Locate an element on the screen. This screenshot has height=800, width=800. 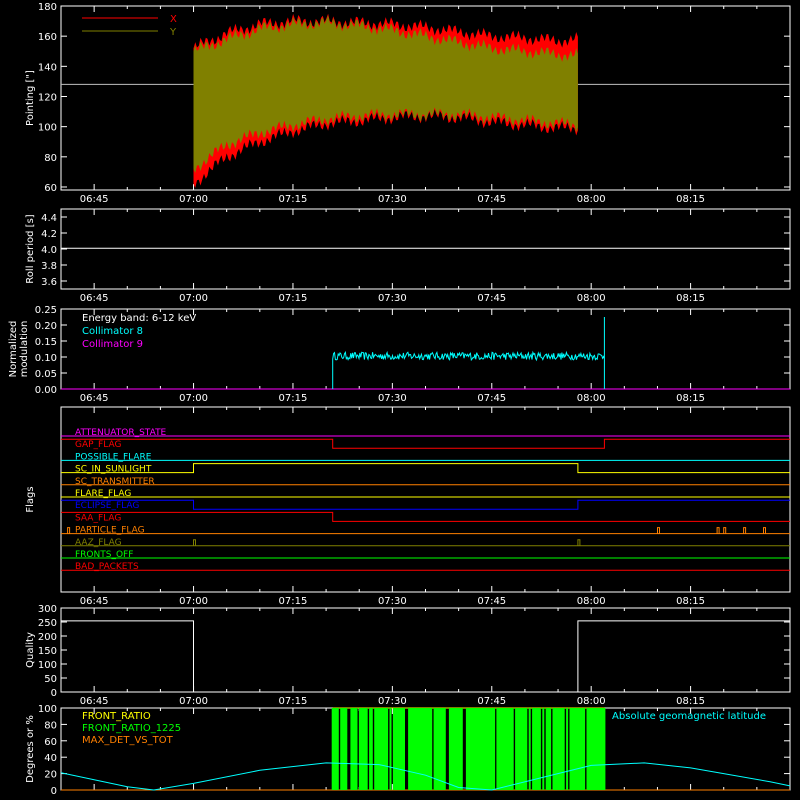
flag-label: BAD_PACKETS is located at coordinates (107, 567).